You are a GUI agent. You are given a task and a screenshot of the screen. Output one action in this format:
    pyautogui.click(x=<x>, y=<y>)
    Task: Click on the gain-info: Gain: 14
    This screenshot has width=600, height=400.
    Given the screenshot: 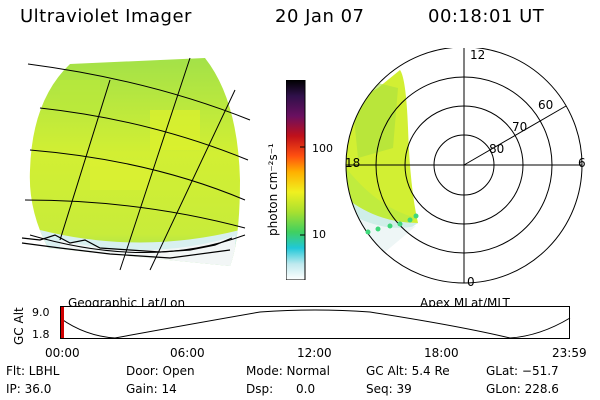 What is the action you would take?
    pyautogui.click(x=151, y=389)
    